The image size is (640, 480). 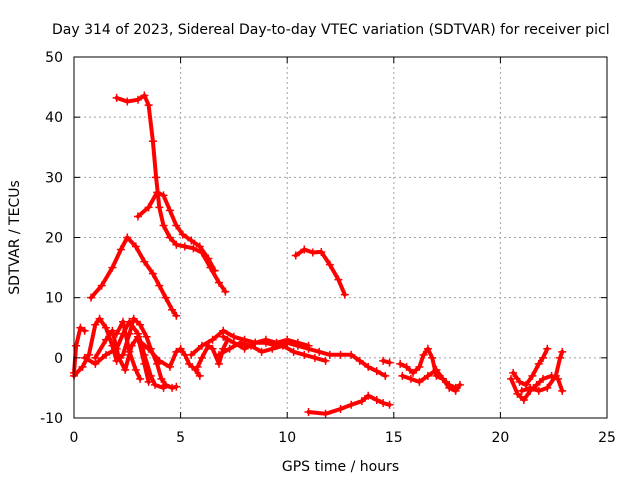 I want to click on y-tick-label: -10, so click(x=51, y=419).